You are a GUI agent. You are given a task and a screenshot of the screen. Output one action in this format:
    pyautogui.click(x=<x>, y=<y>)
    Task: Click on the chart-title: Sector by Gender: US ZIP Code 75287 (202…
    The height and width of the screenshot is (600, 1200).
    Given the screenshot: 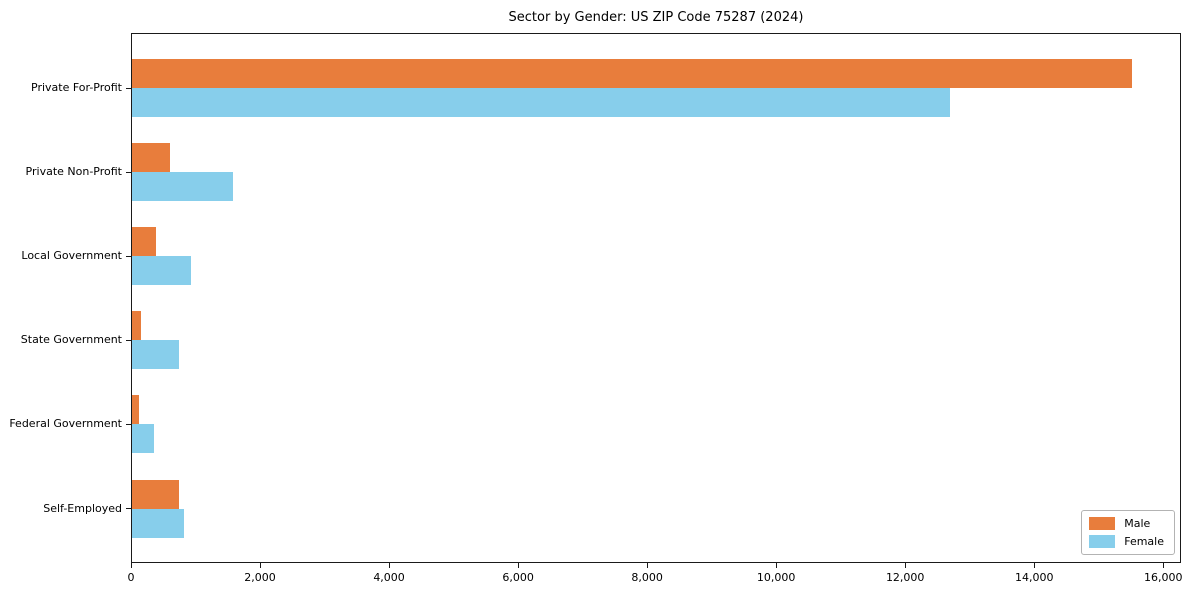 What is the action you would take?
    pyautogui.click(x=656, y=17)
    